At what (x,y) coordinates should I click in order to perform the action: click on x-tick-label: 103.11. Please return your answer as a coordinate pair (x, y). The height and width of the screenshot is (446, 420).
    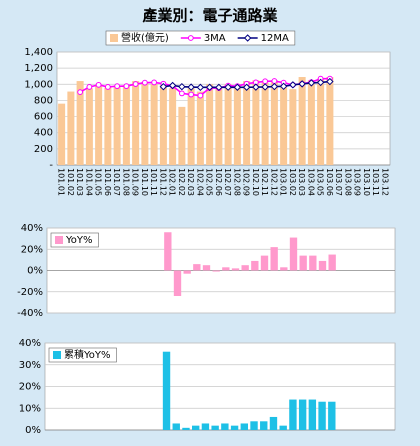
    Looking at the image, I should click on (375, 182).